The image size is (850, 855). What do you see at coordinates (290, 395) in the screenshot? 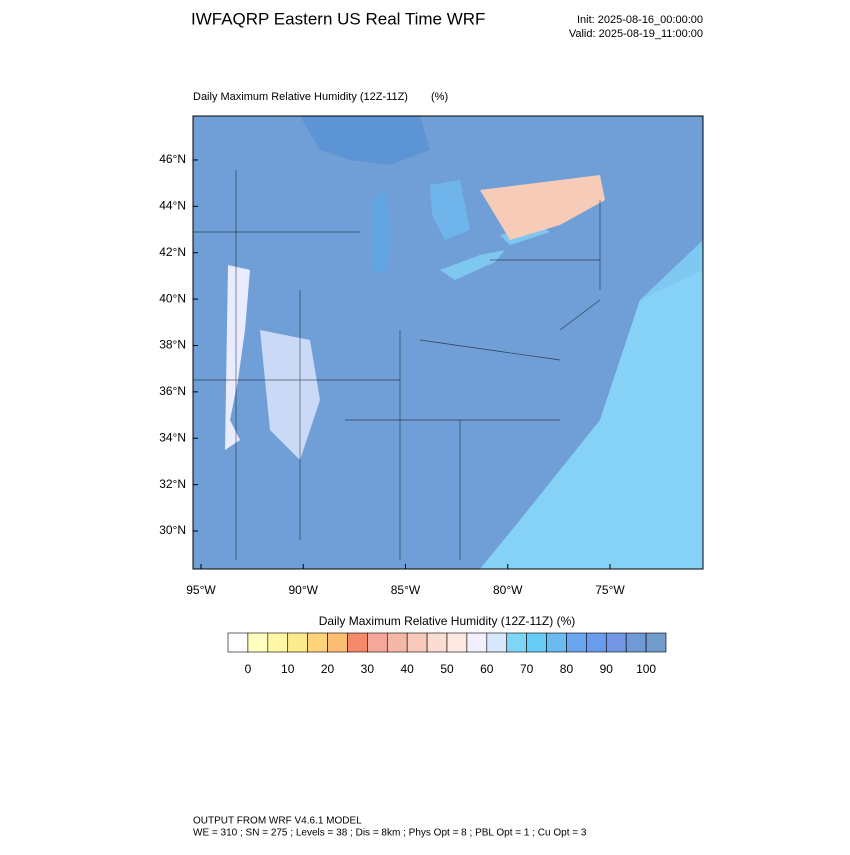
I see `dry-area-central` at bounding box center [290, 395].